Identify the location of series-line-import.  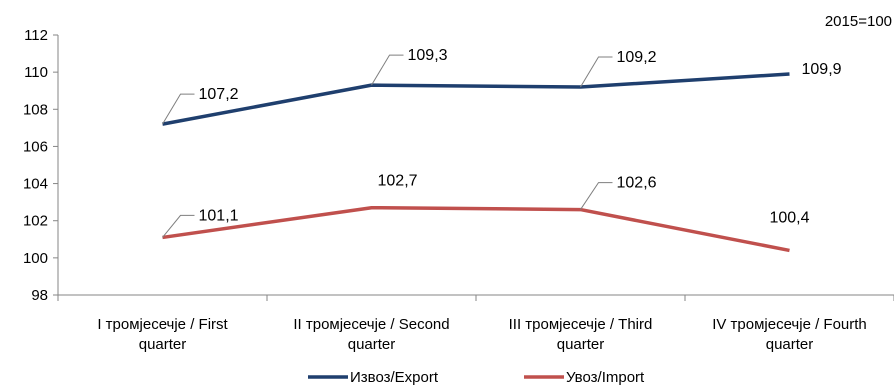
(476, 229).